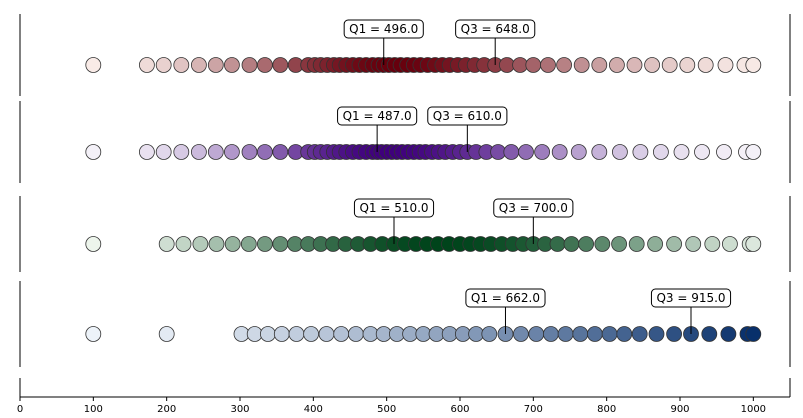  I want to click on q3-label: Q3 = 610.0, so click(467, 116).